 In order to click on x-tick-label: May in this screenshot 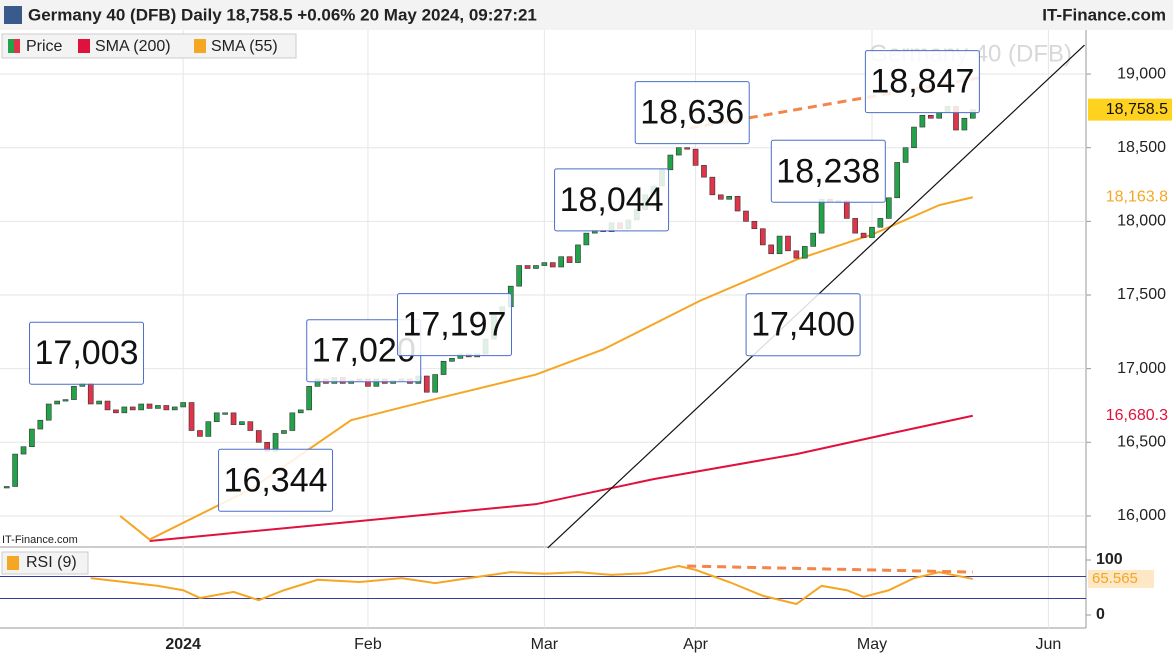, I will do `click(872, 644)`.